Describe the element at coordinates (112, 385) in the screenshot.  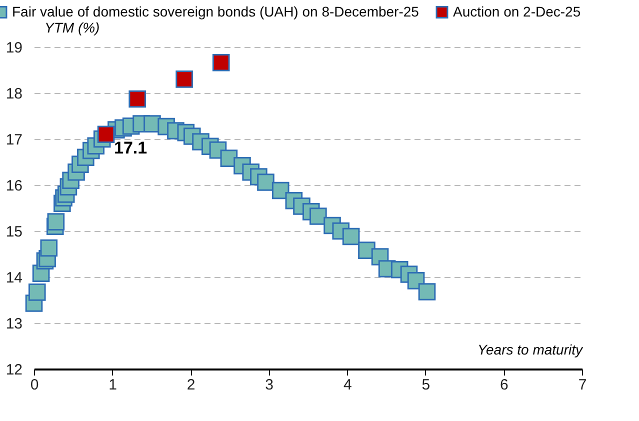
I see `x-tick-label: 1` at that location.